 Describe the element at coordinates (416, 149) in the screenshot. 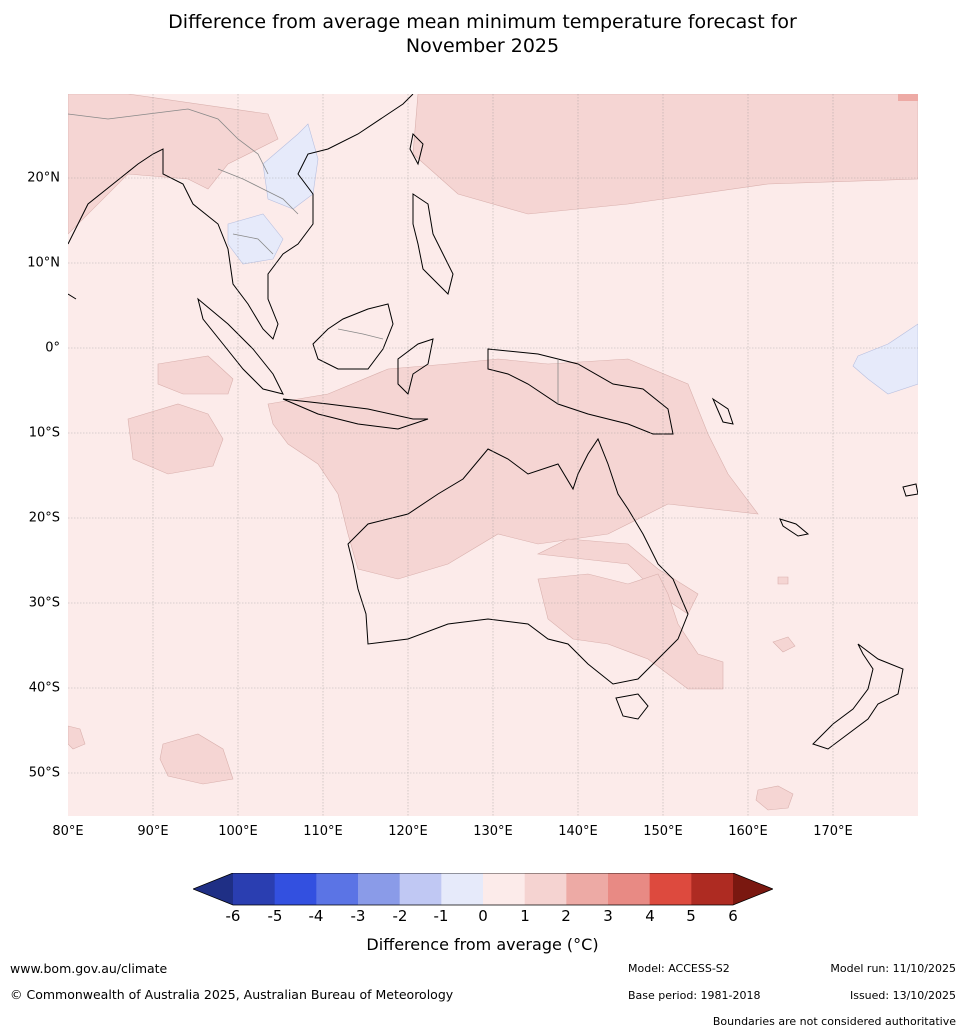

I see `taiwan-coast` at that location.